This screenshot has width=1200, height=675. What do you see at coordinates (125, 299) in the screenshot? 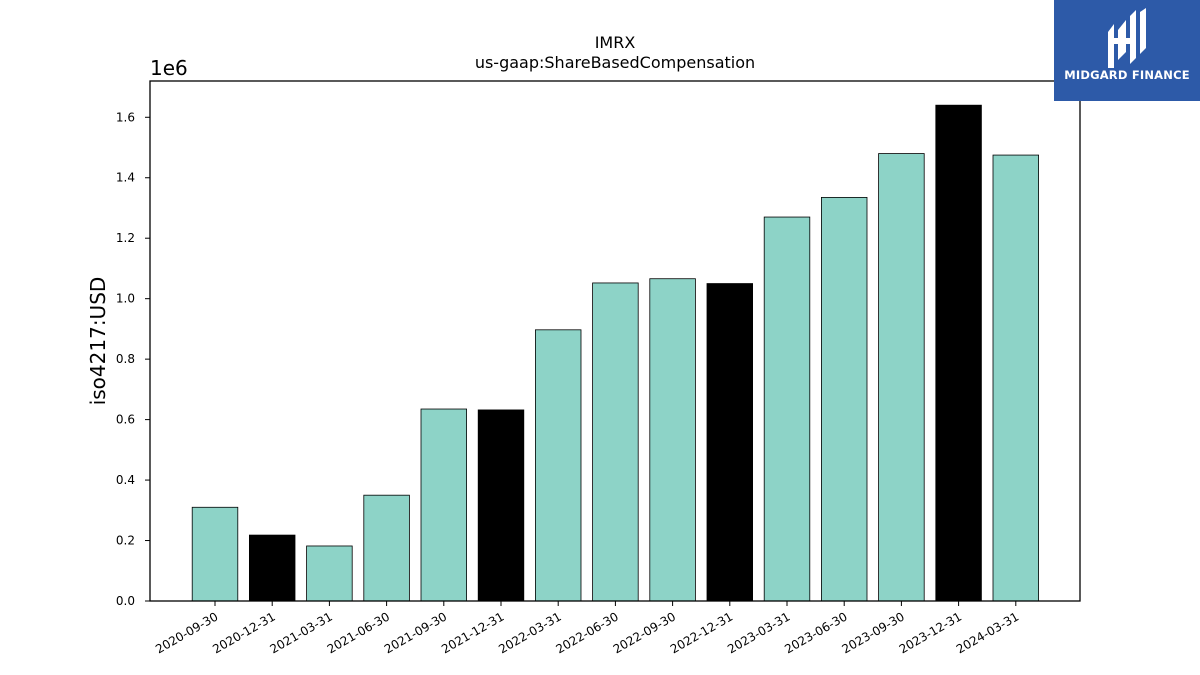
I see `y-tick-label: 1.0` at bounding box center [125, 299].